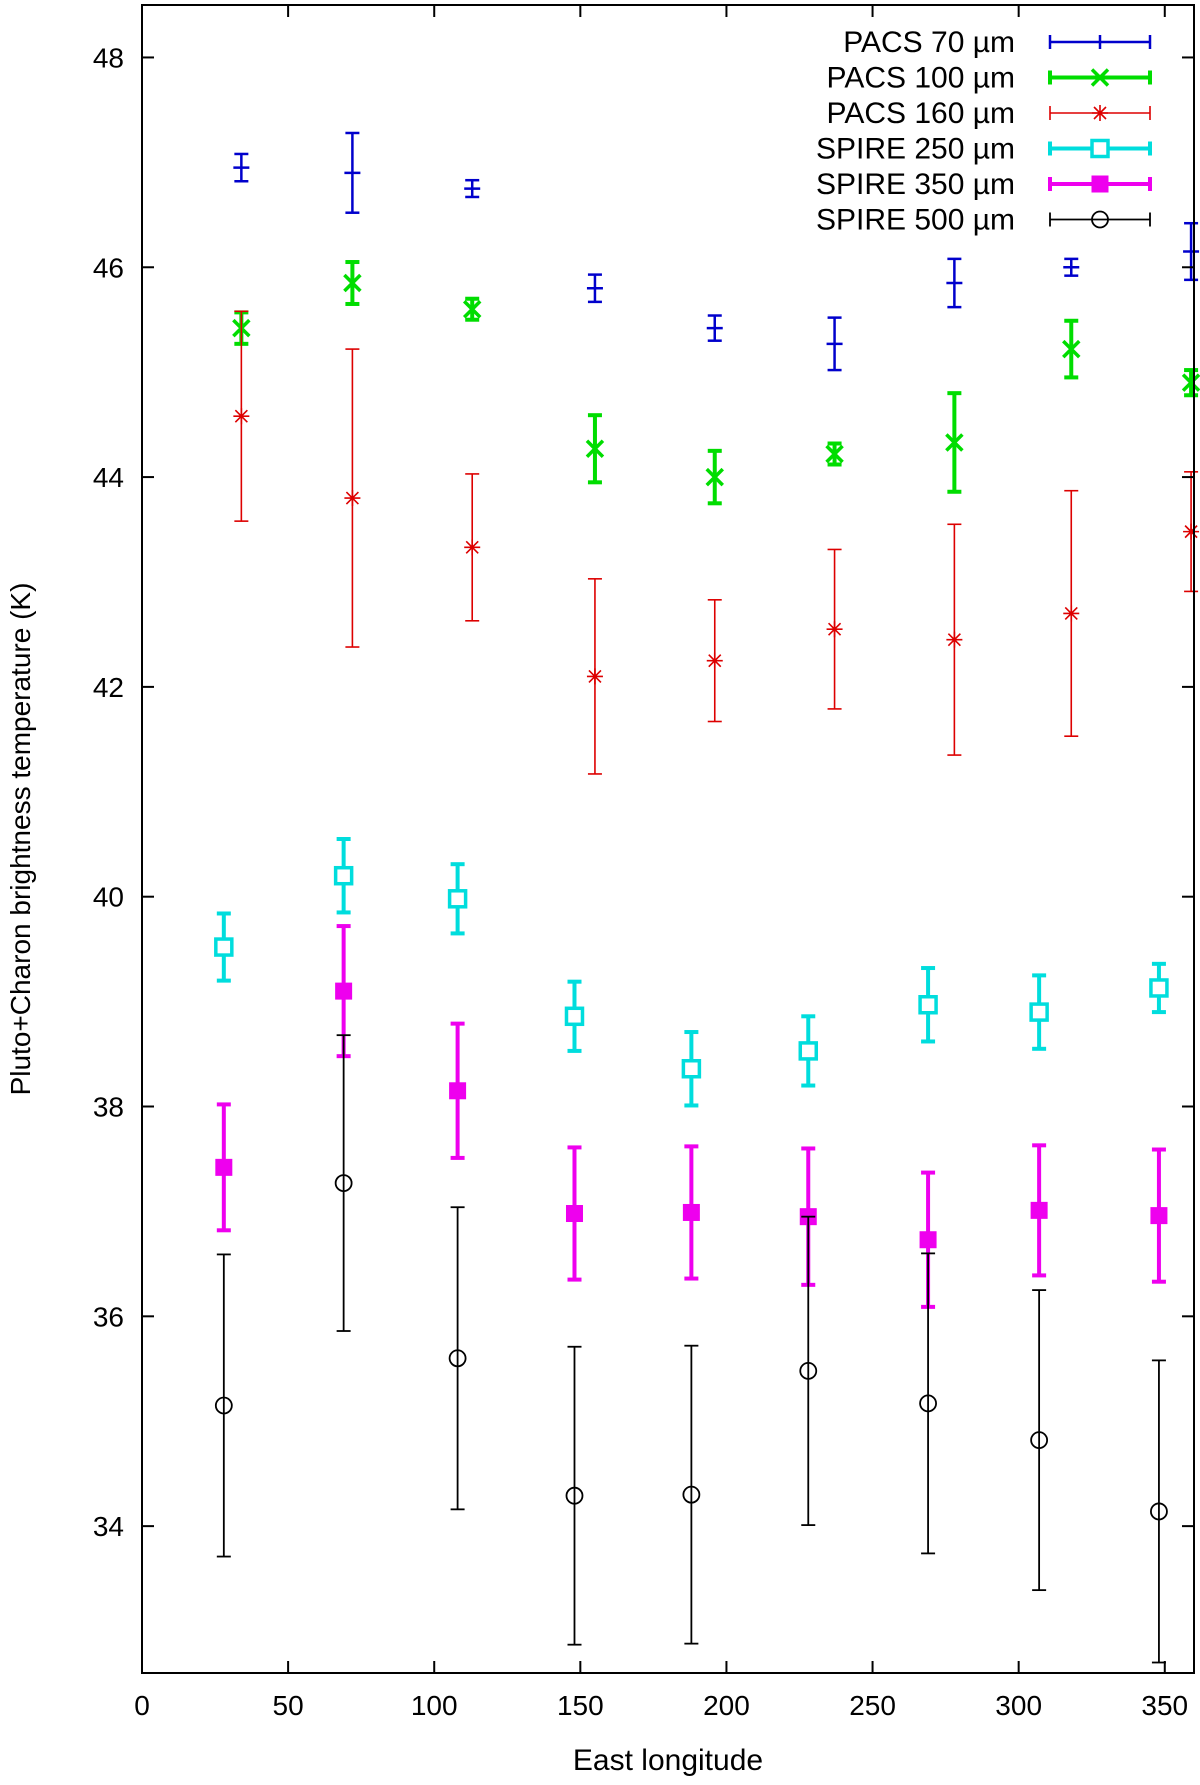  I want to click on x-tick-label: 250, so click(872, 1705).